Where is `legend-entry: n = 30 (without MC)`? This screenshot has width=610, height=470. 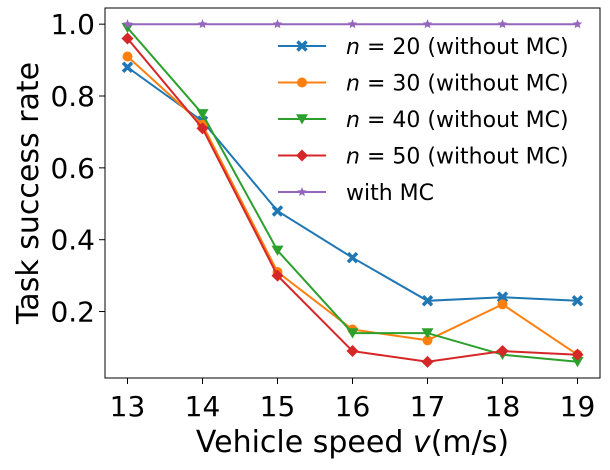
legend-entry: n = 30 (without MC) is located at coordinates (423, 84).